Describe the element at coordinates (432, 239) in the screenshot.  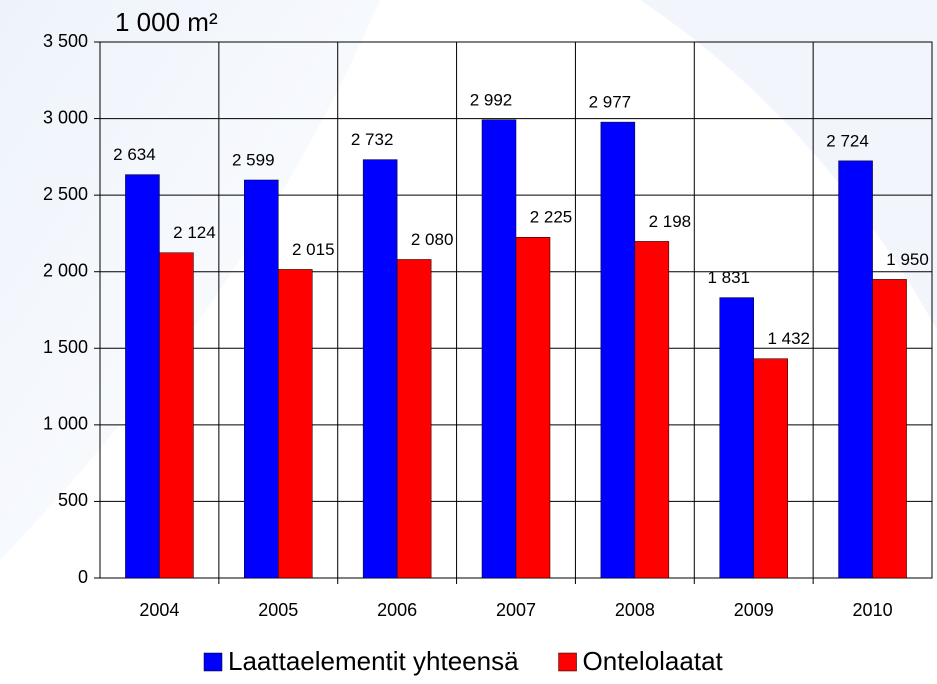
I see `value-label: 2 080` at that location.